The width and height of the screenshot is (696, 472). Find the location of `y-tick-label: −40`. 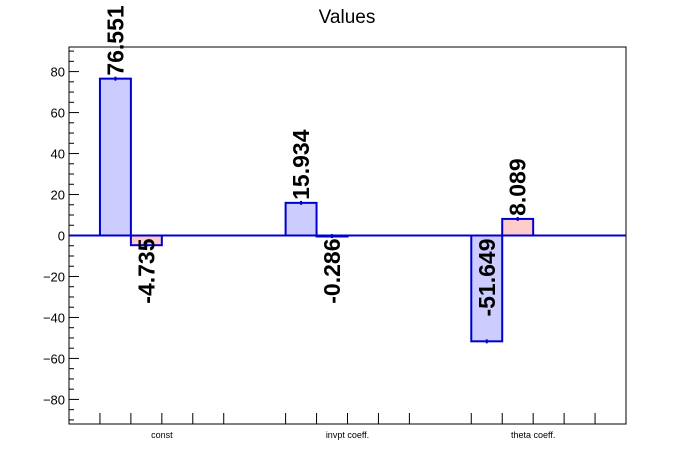

y-tick-label: −40 is located at coordinates (54, 317).